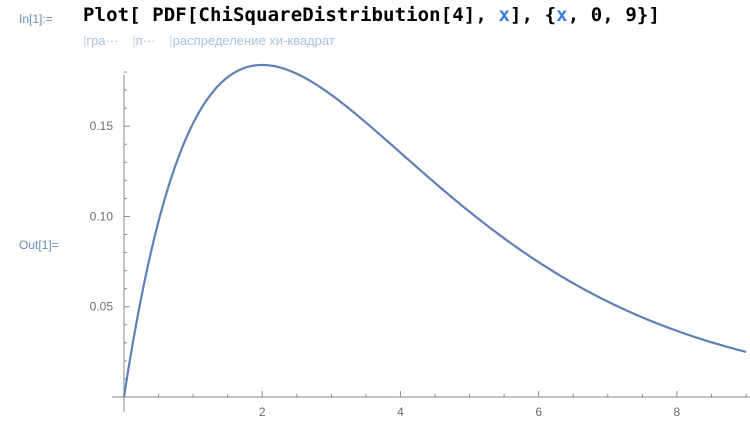  I want to click on hint-item: |гра···, so click(101, 40).